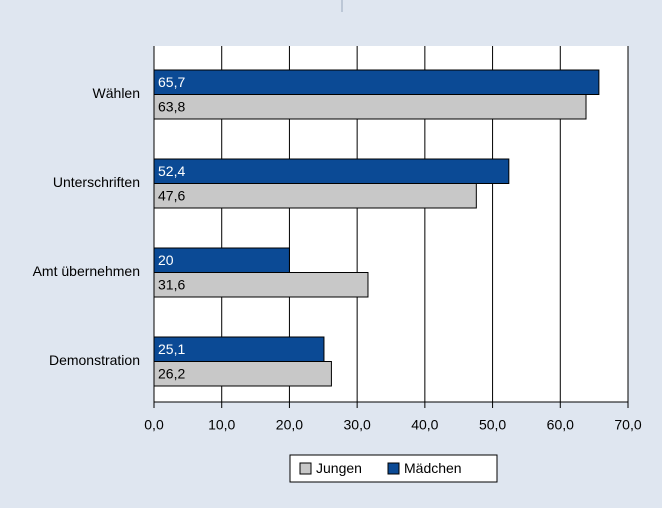 The height and width of the screenshot is (508, 662). I want to click on data-label: 65,7, so click(171, 82).